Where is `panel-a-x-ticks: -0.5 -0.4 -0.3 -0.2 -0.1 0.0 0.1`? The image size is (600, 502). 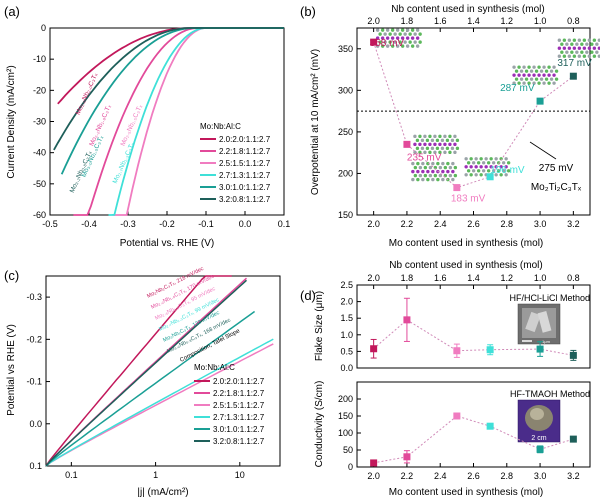
panel-a-x-ticks: -0.5 -0.4 -0.3 -0.2 -0.1 0.0 0.1 is located at coordinates (166, 220).